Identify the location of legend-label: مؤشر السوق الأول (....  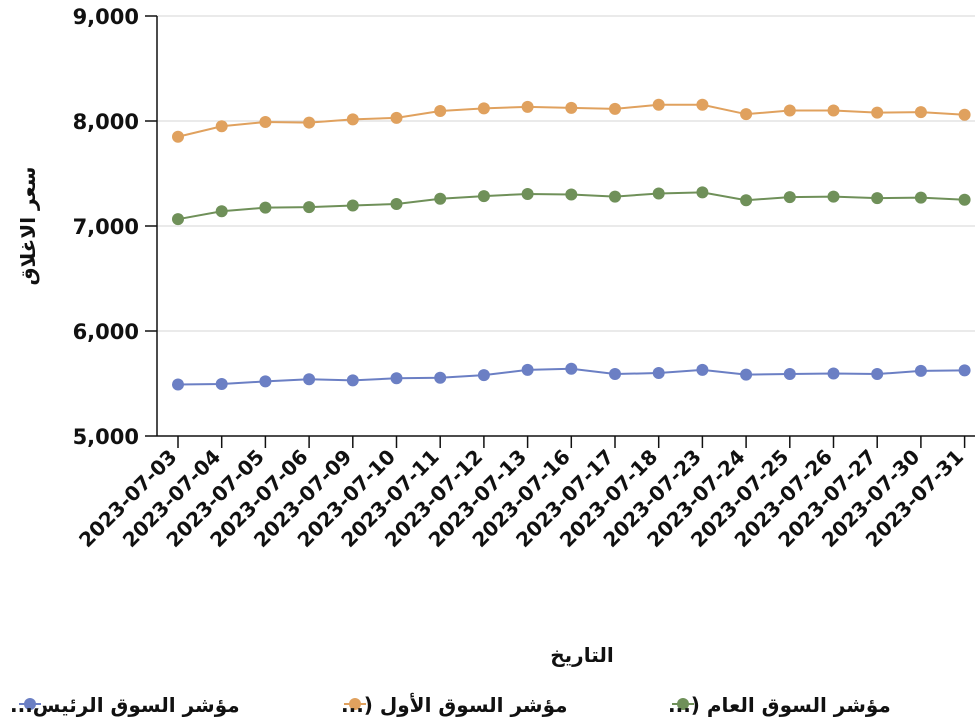
(454, 704).